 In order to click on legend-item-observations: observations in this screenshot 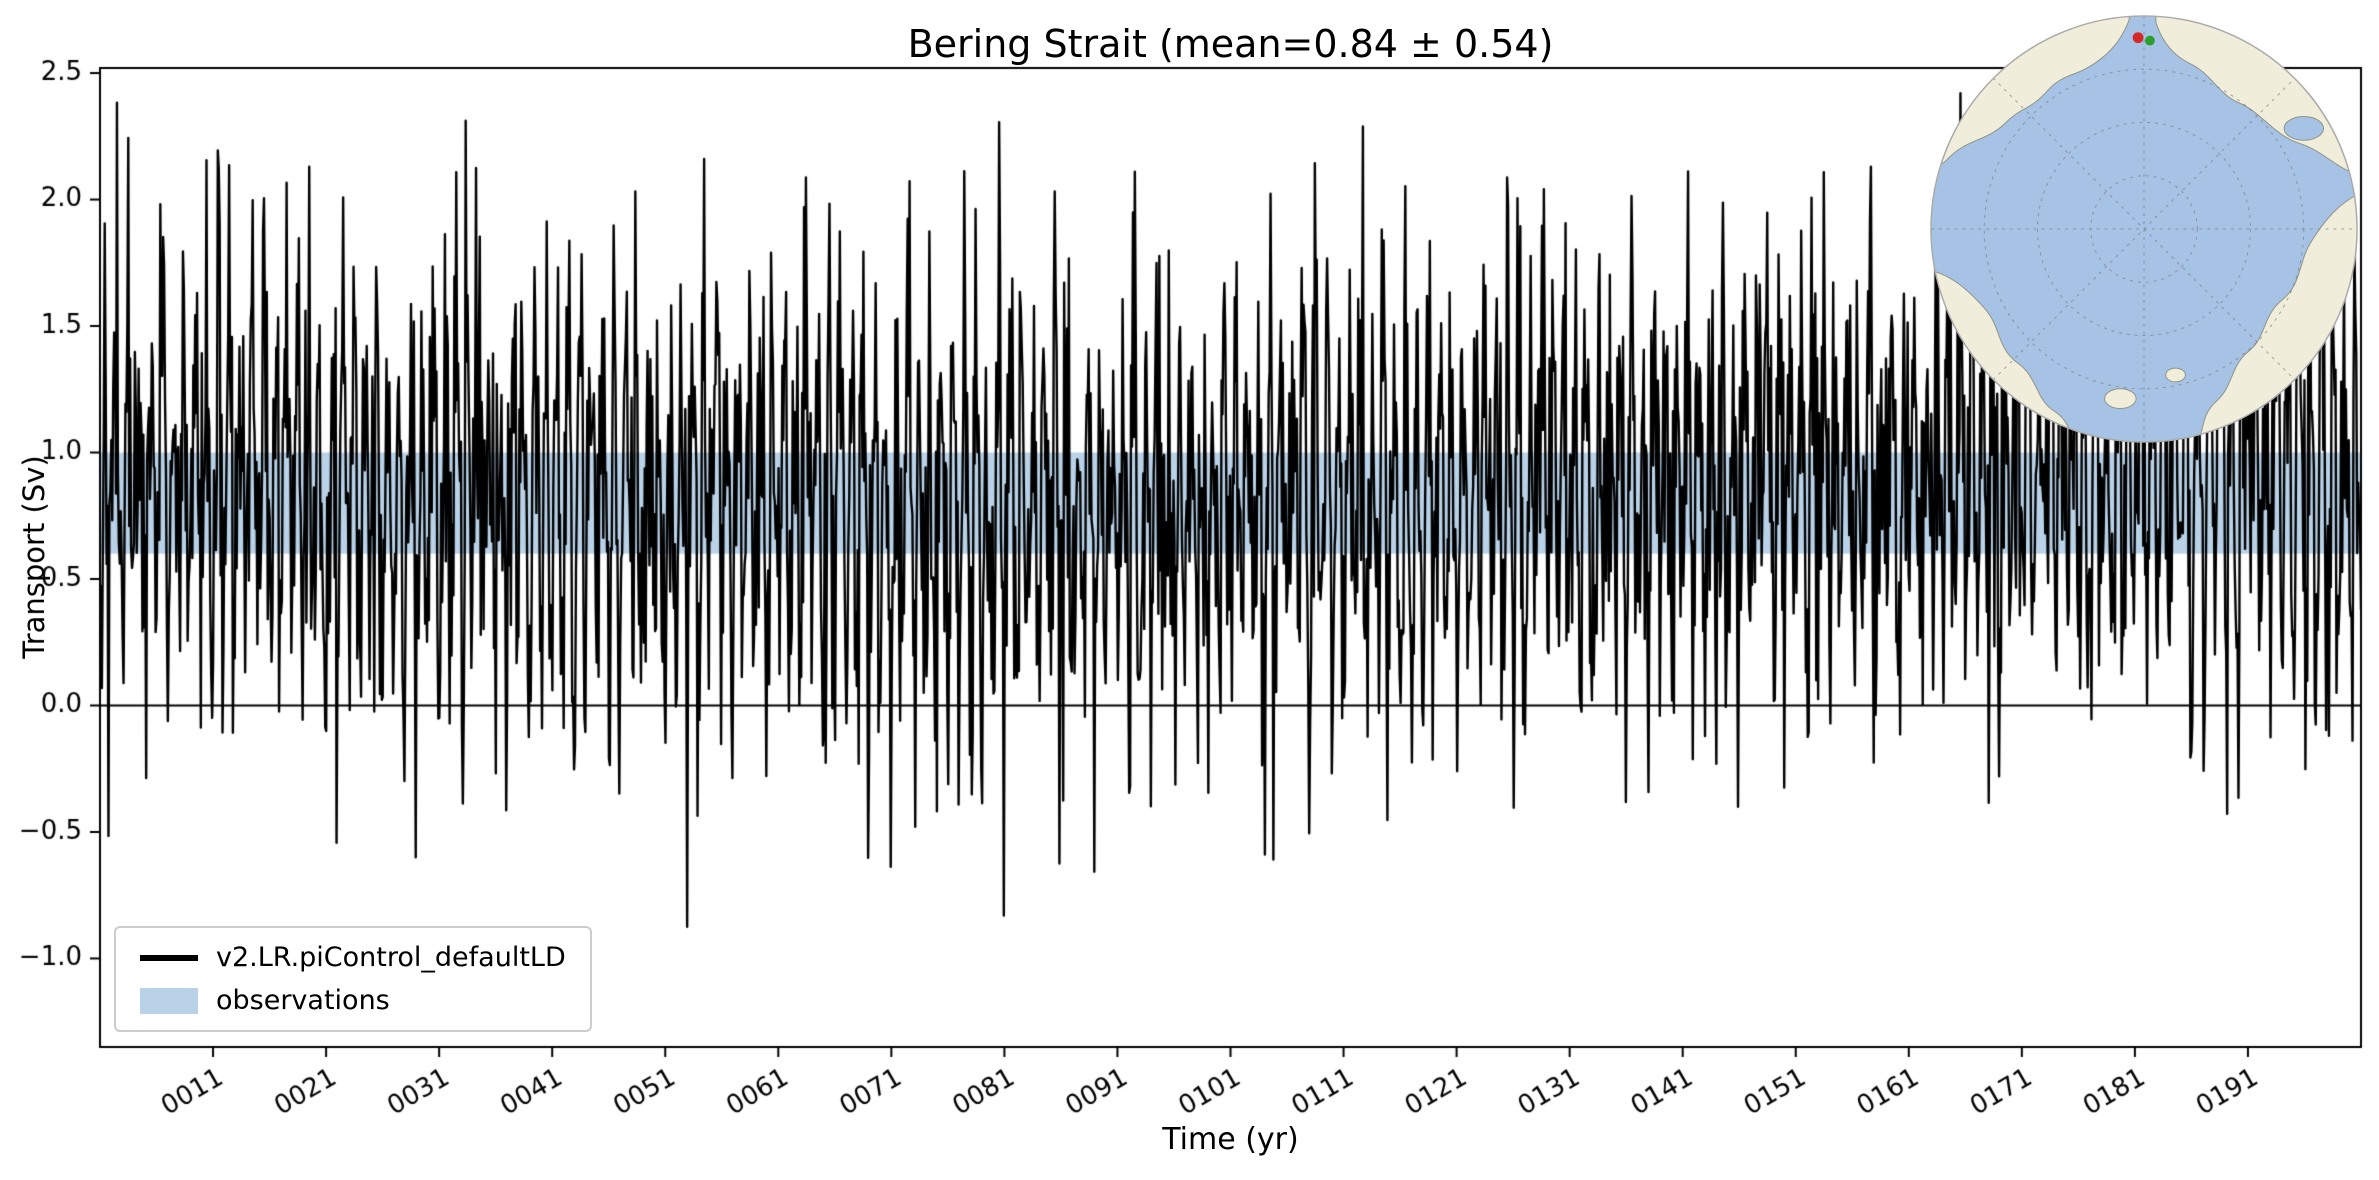, I will do `click(353, 1000)`.